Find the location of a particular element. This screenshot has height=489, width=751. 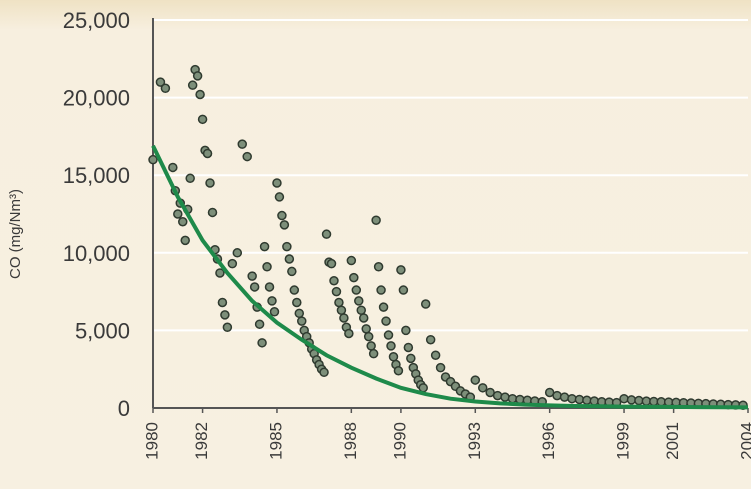

x-tick-label: 1999 is located at coordinates (623, 441).